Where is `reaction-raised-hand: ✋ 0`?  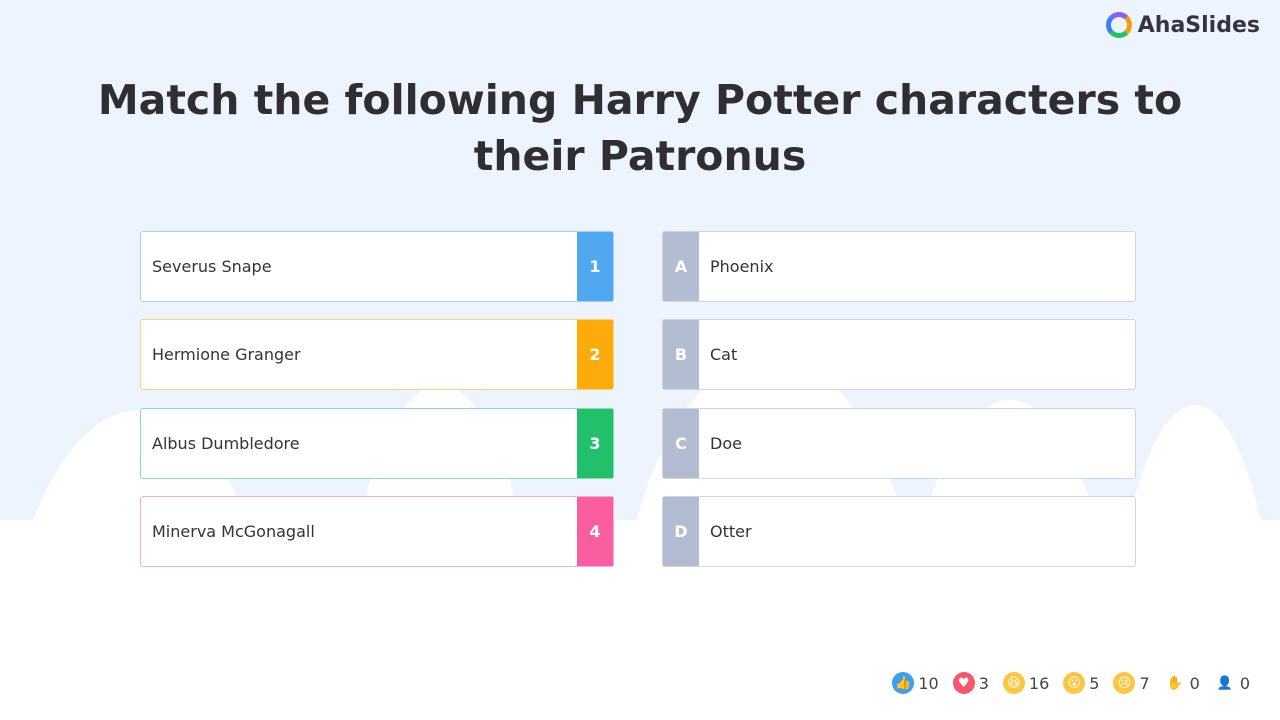 reaction-raised-hand: ✋ 0 is located at coordinates (1182, 683).